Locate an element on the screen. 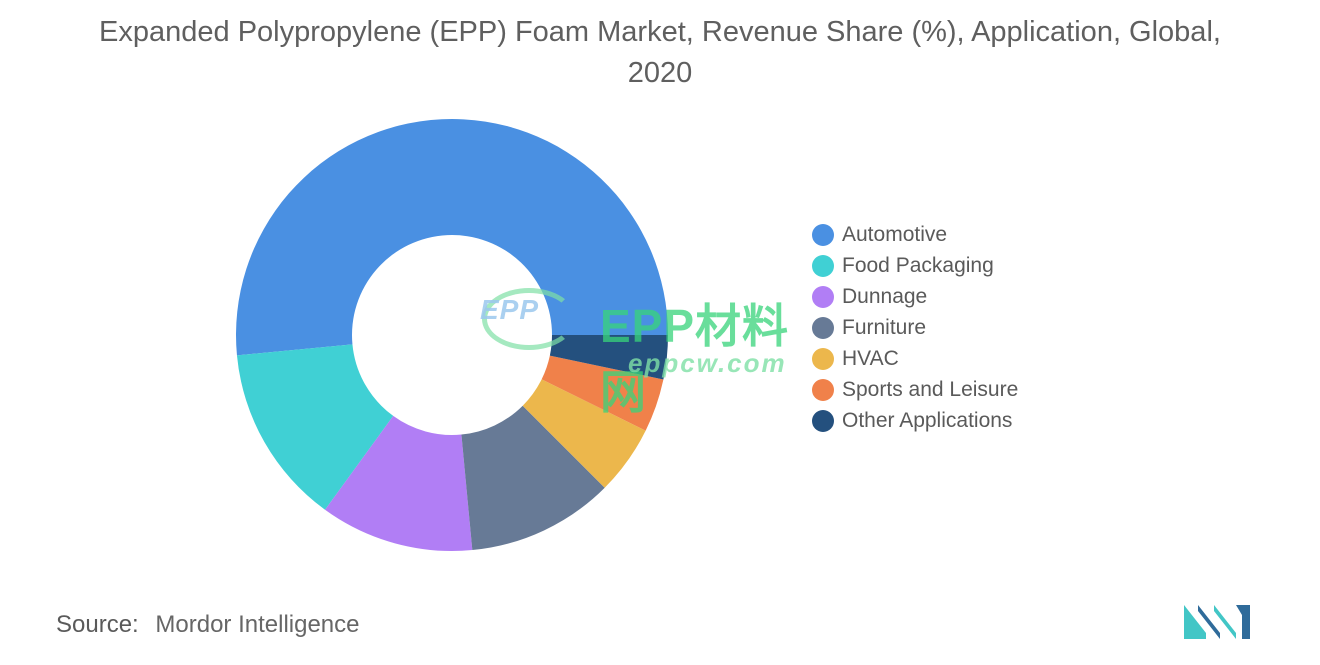 This screenshot has width=1320, height=665. legend-item-sports-and-leisure: Sports and Leisure is located at coordinates (915, 389).